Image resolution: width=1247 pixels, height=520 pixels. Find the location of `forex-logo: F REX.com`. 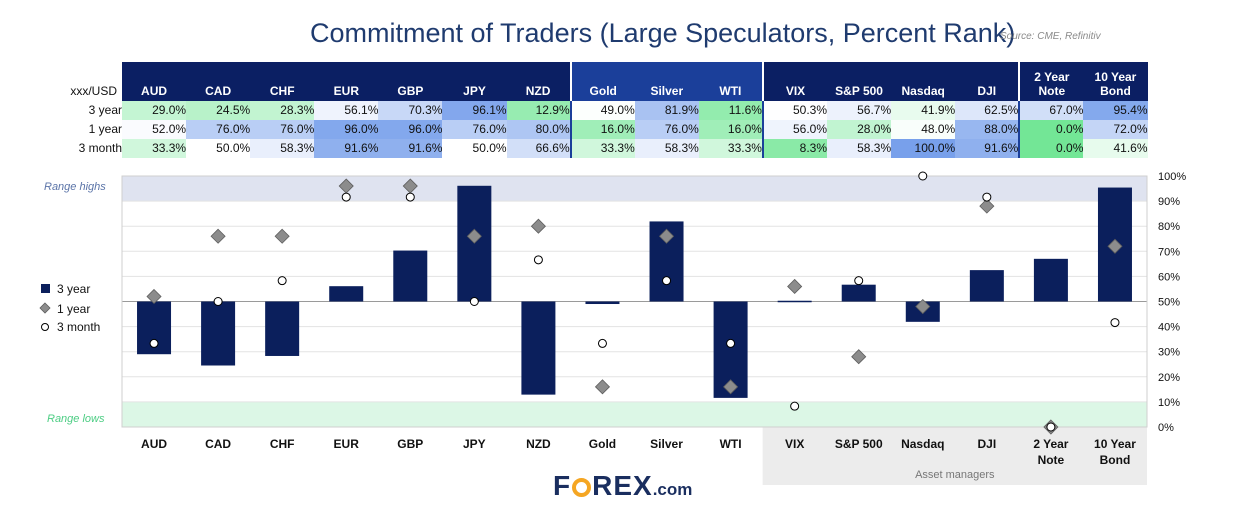

forex-logo: F REX.com is located at coordinates (623, 485).